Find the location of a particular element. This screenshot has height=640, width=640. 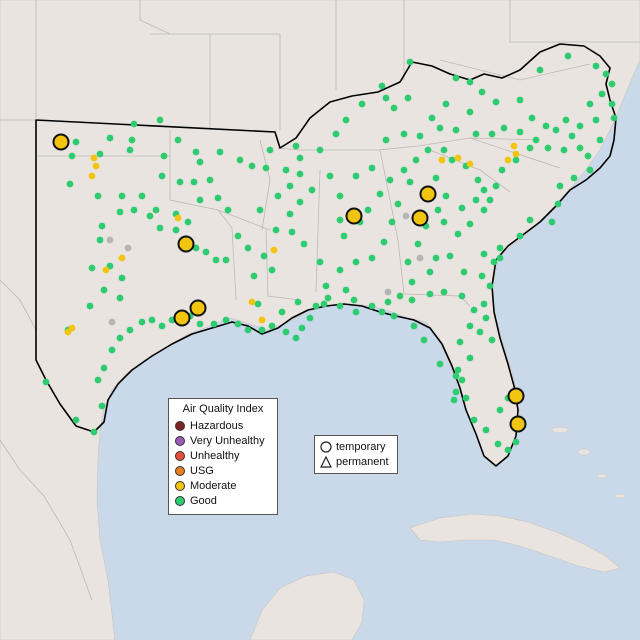

legend-label: Moderate is located at coordinates (213, 485).